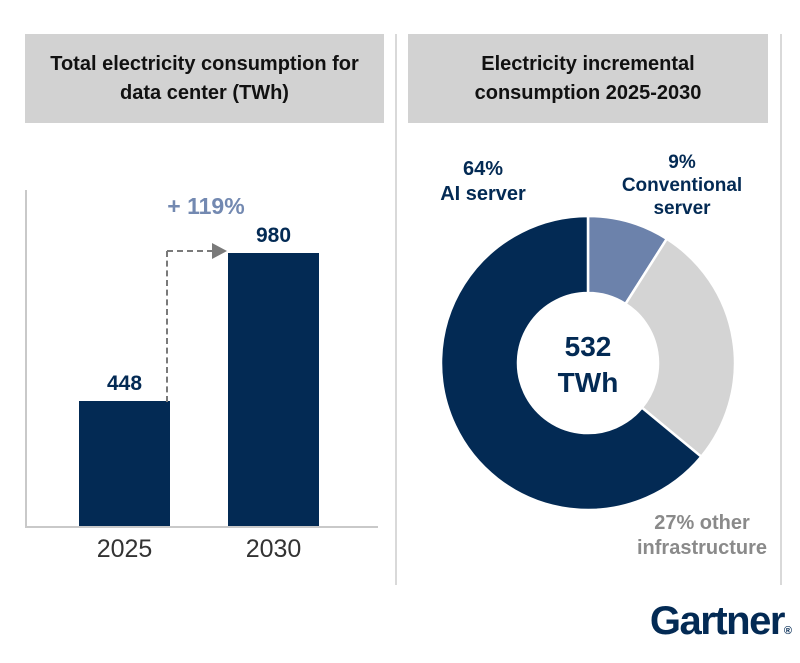 The image size is (800, 663). Describe the element at coordinates (682, 162) in the screenshot. I see `conventional-pct: 9%` at that location.